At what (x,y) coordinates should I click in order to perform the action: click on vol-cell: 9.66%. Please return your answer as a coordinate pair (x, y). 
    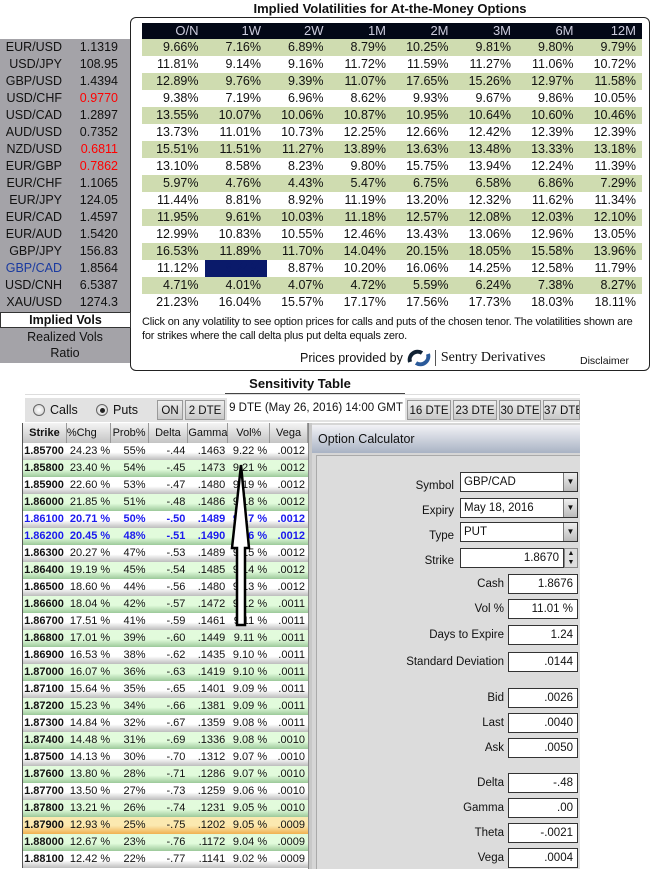
    Looking at the image, I should click on (181, 47).